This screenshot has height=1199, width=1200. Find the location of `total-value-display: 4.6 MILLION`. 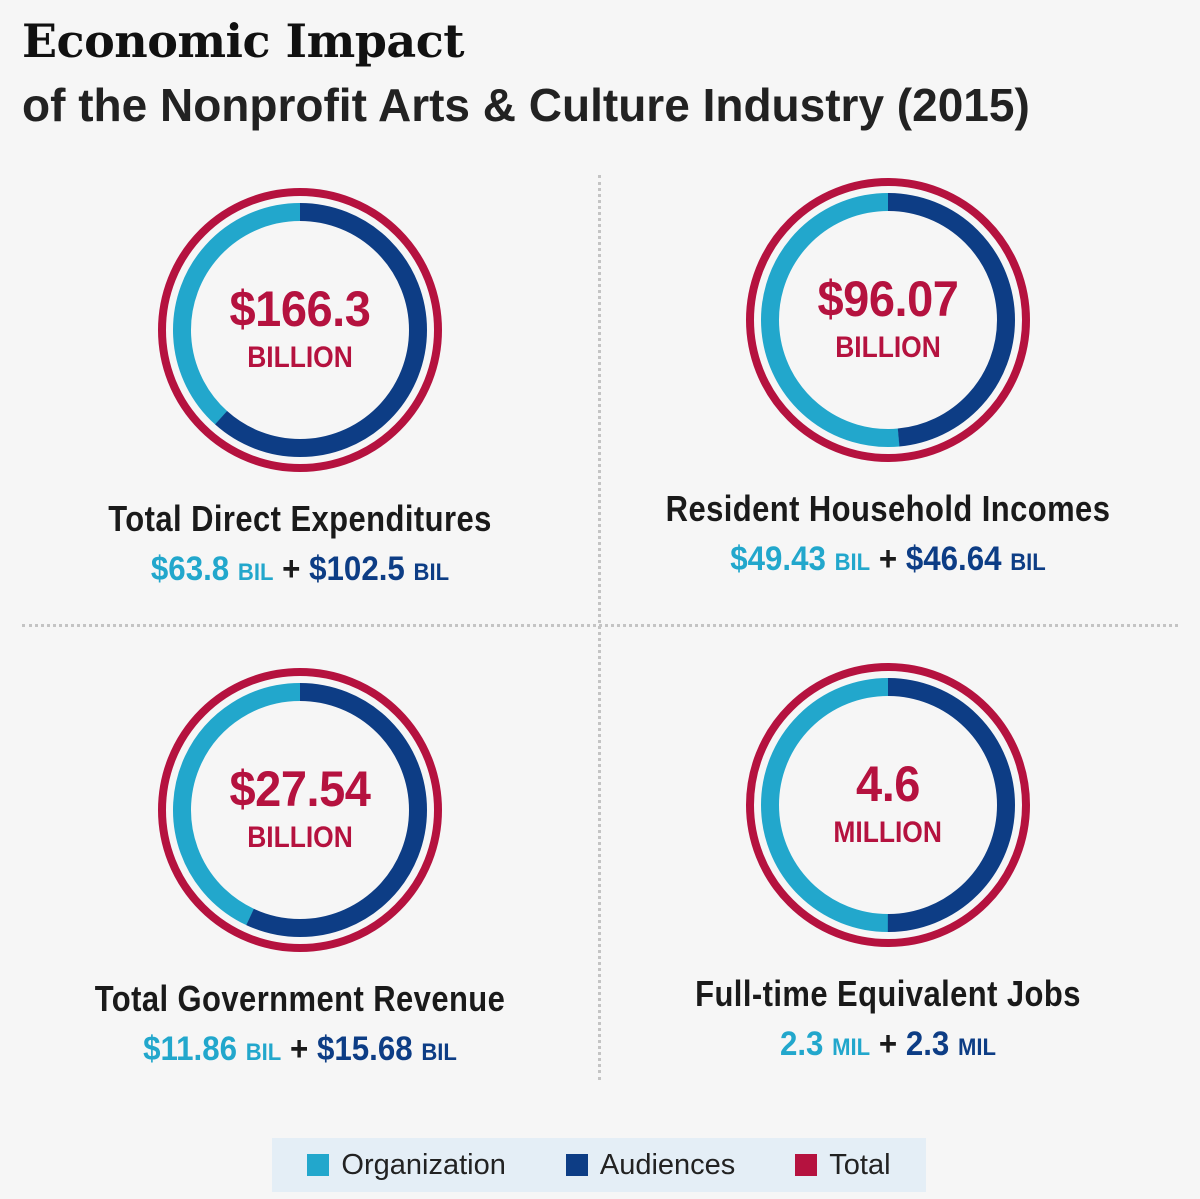

total-value-display: 4.6 MILLION is located at coordinates (888, 805).